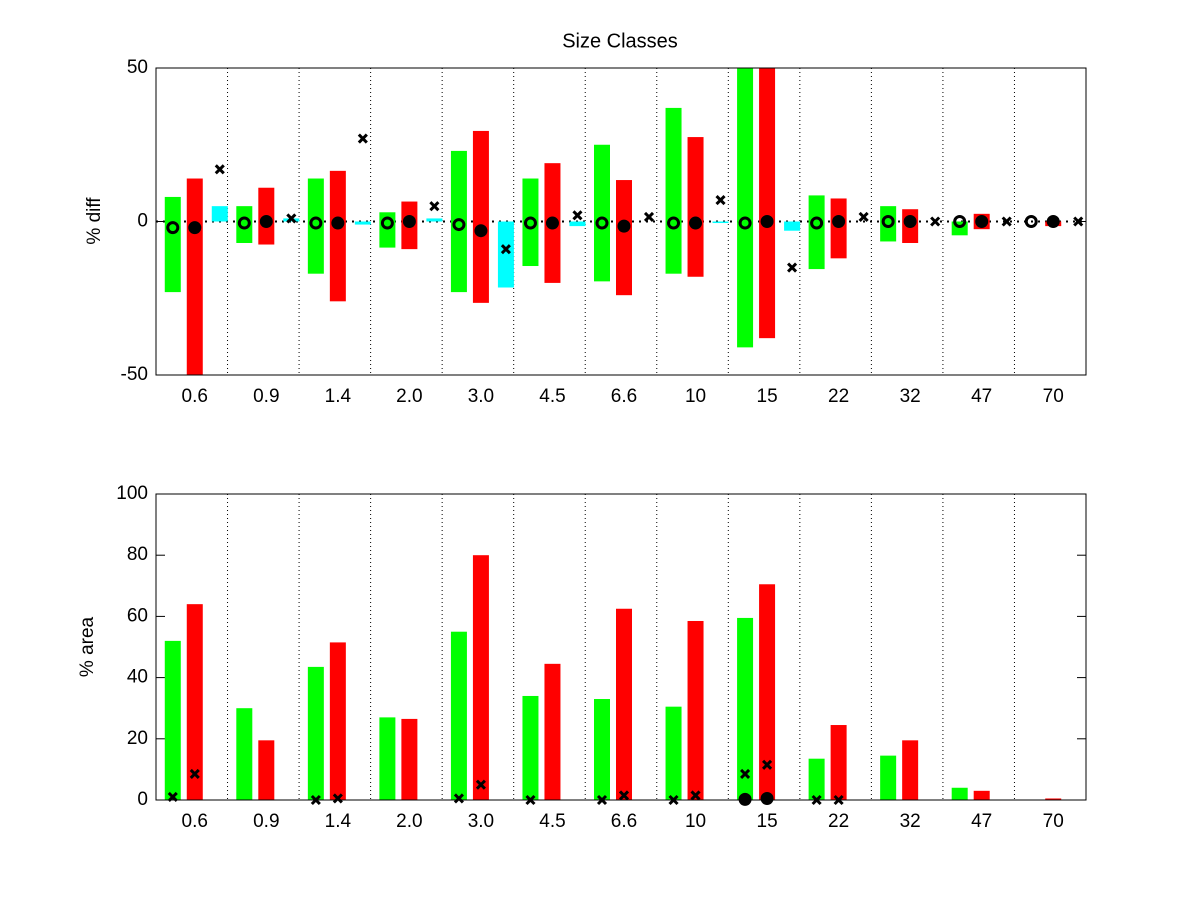 This screenshot has height=900, width=1200. What do you see at coordinates (137, 677) in the screenshot?
I see `y-tick-label: 40` at bounding box center [137, 677].